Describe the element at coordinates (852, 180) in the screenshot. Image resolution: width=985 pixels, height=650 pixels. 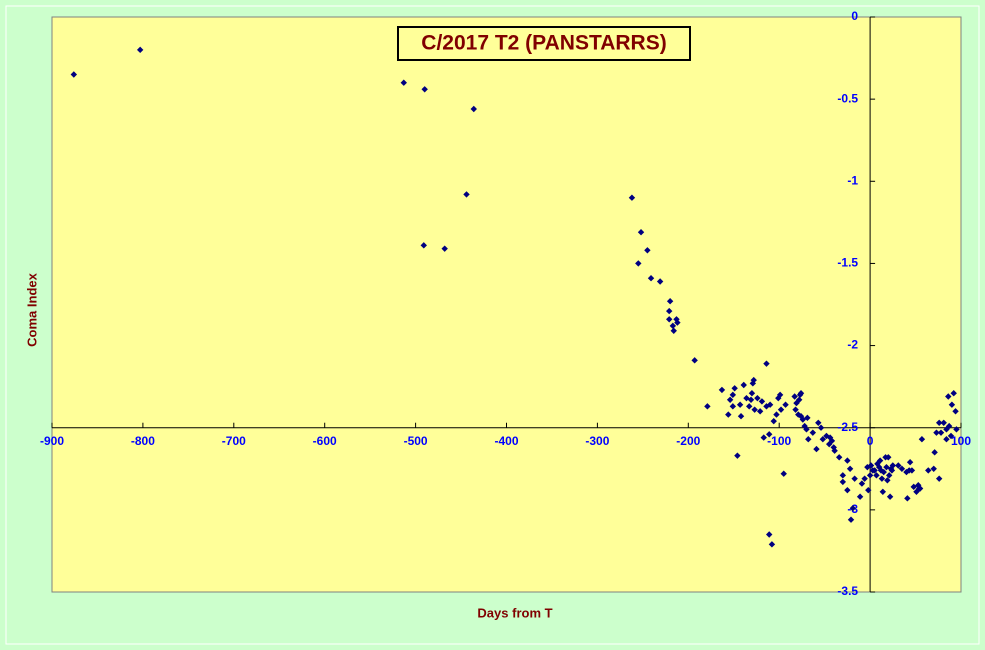
I see `y-tick-label: -1` at that location.